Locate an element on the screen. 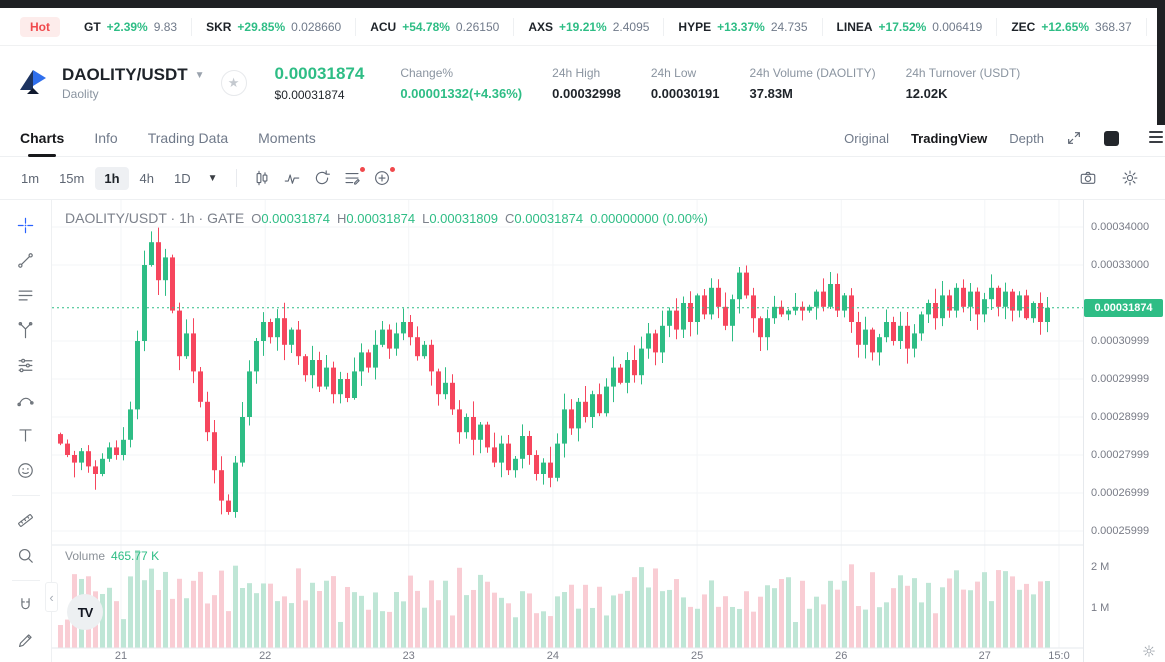 Image resolution: width=1165 pixels, height=662 pixels. ticker-item: ZEC +12.65% 368.37 is located at coordinates (1070, 26).